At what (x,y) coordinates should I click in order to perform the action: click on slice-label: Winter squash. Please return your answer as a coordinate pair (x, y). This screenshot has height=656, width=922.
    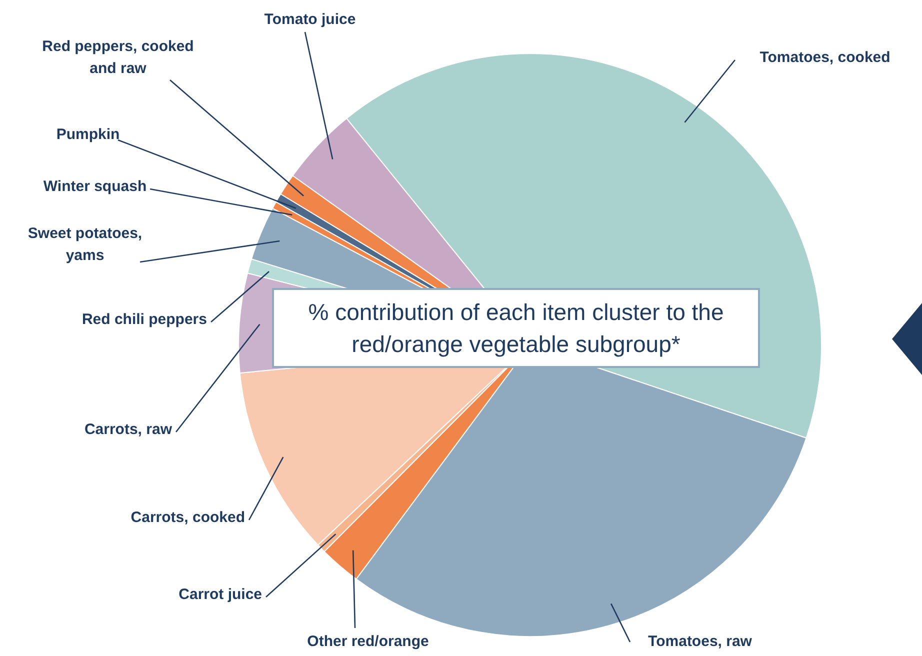
    Looking at the image, I should click on (95, 187).